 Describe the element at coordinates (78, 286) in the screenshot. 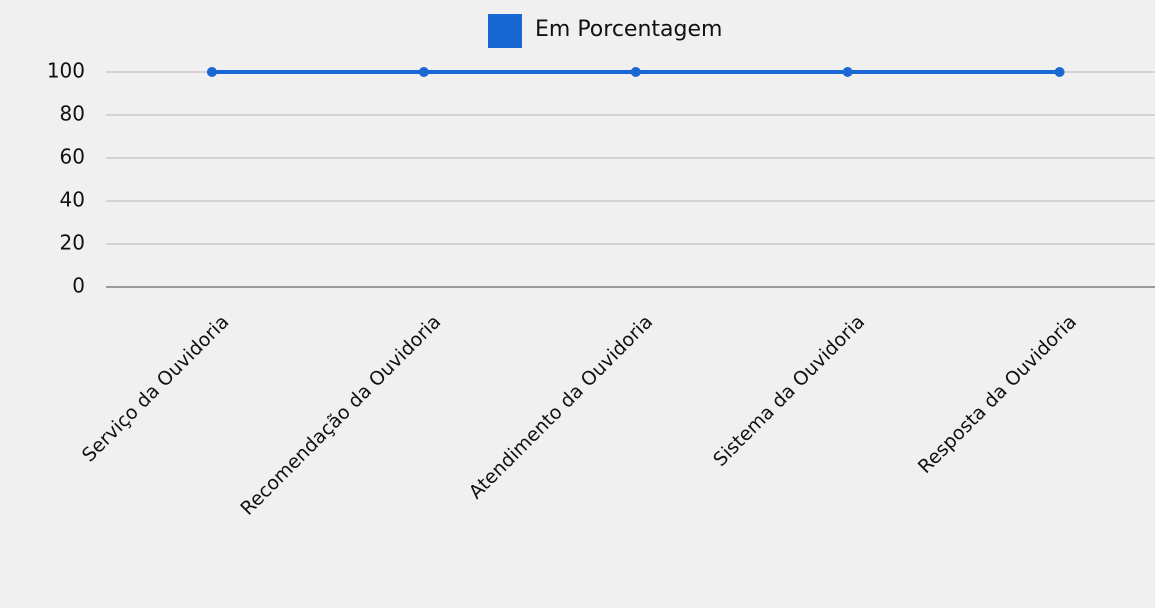

I see `y-tick-label: 0` at that location.